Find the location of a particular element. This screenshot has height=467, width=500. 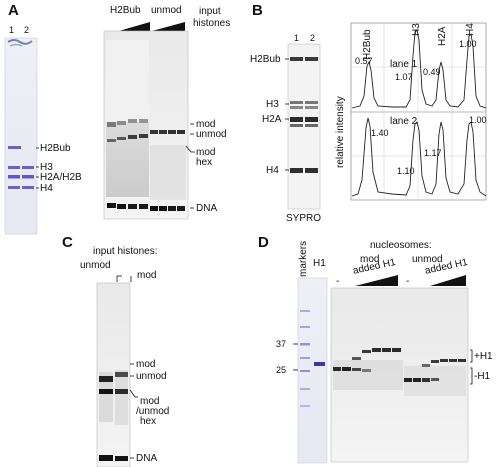

lane-2-h4-value: 1.00 is located at coordinates (478, 120).